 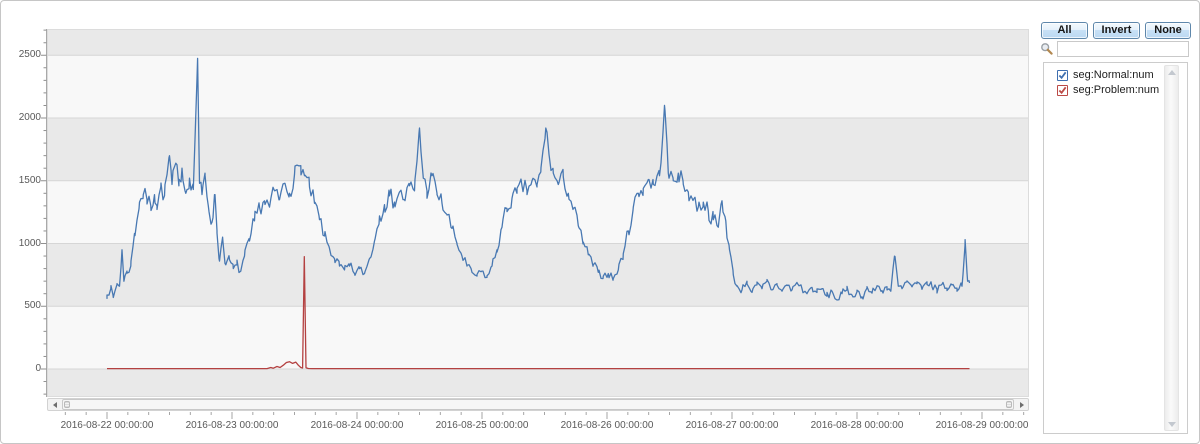 I want to click on invert-selection-button: Invert, so click(x=1116, y=30).